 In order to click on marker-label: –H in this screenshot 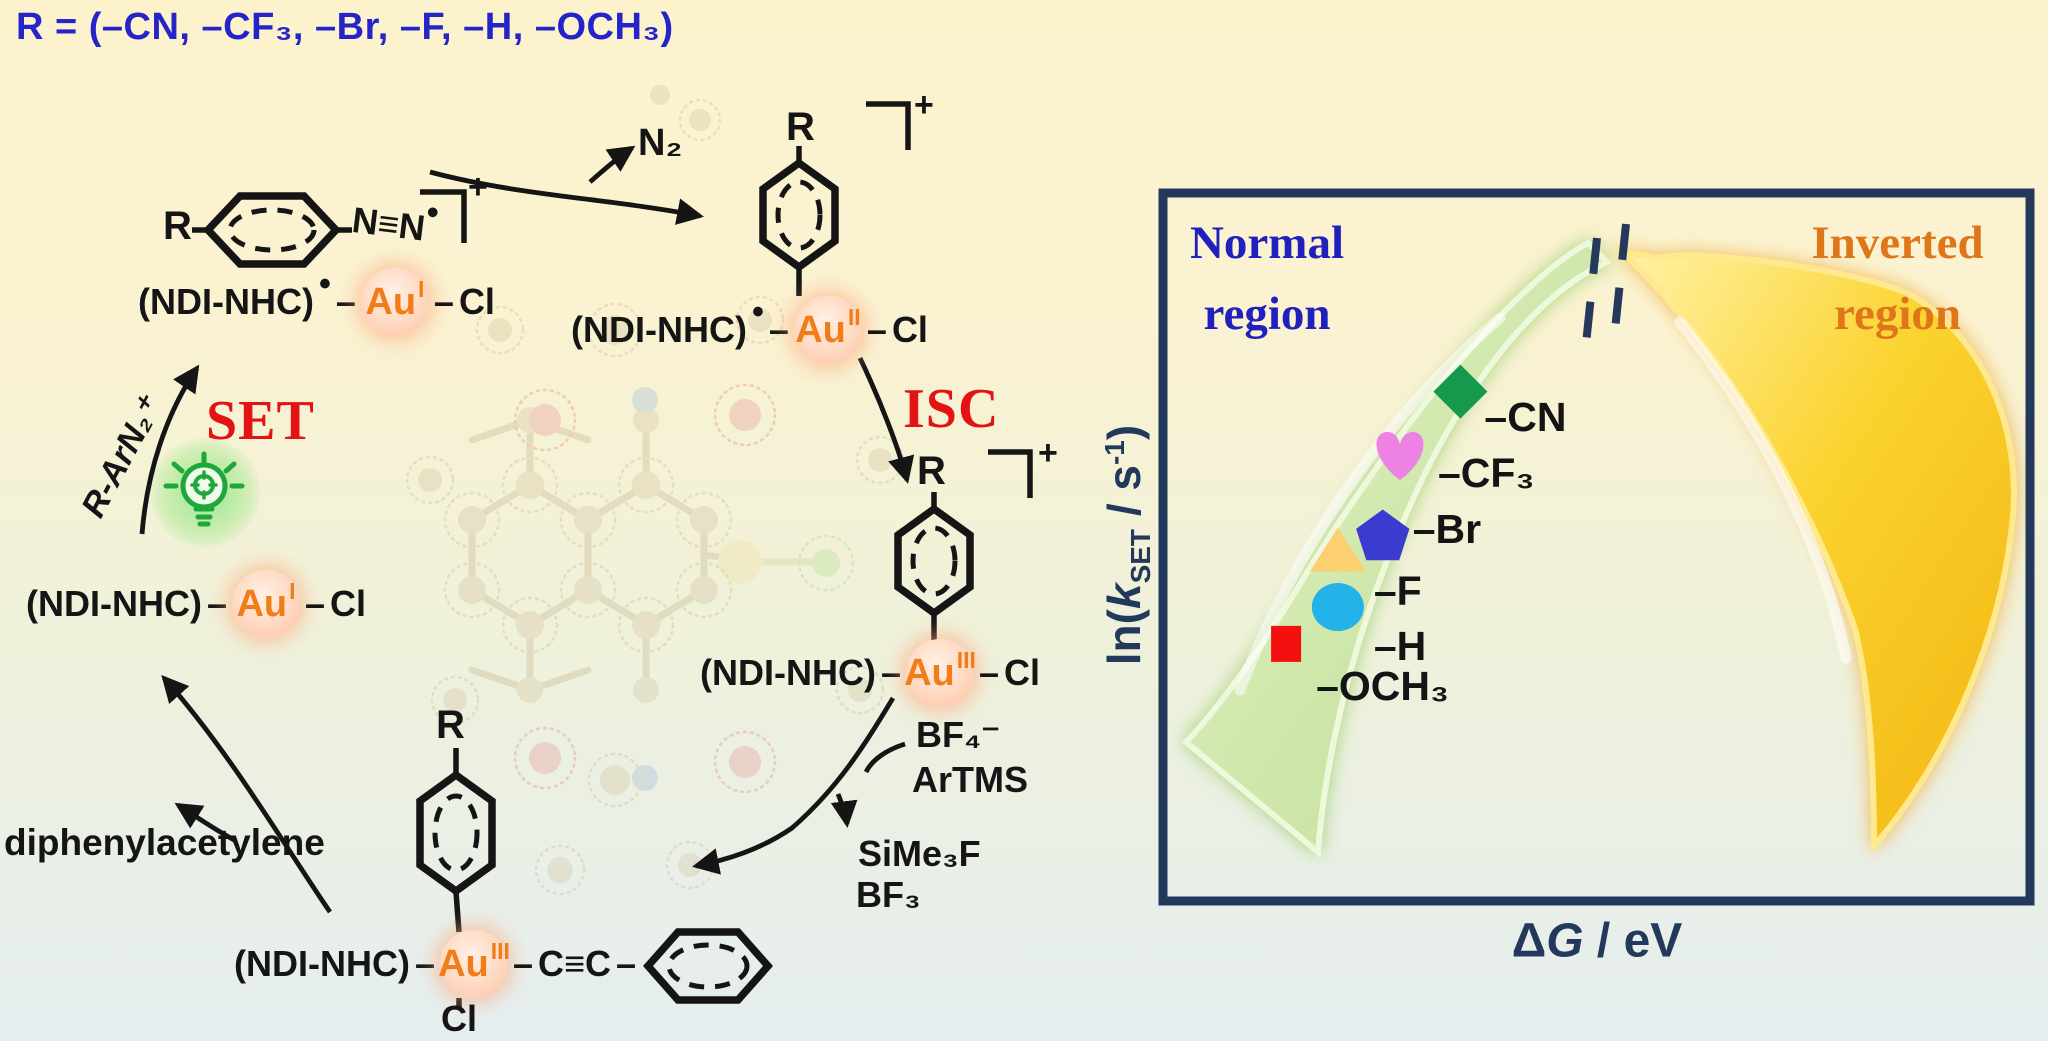, I will do `click(1400, 646)`.